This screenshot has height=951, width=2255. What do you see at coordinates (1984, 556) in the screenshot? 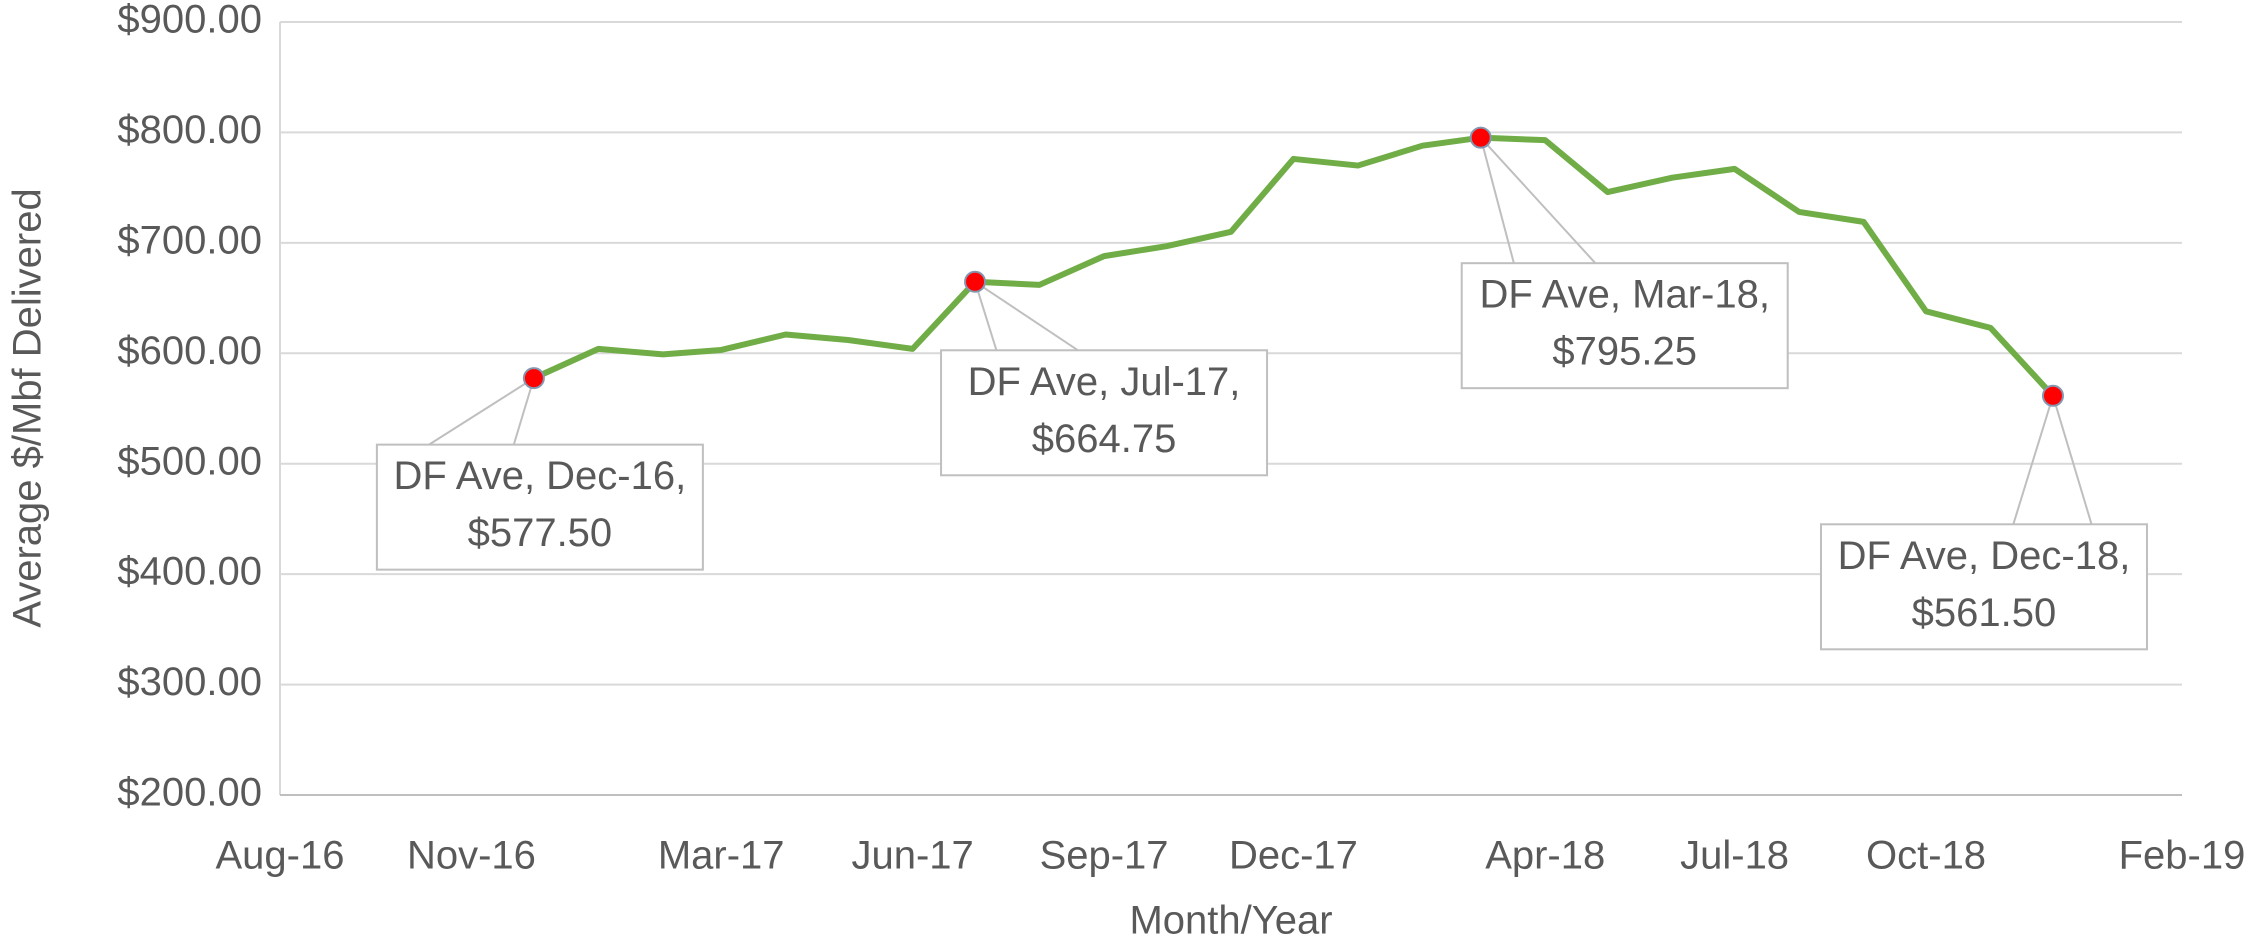
I see `annotation-text: DF Ave, Dec-18,` at bounding box center [1984, 556].